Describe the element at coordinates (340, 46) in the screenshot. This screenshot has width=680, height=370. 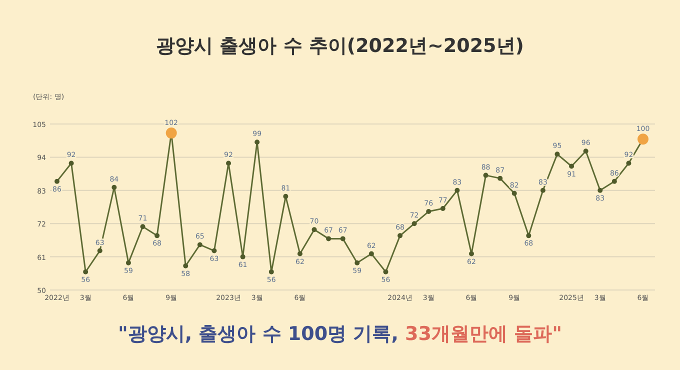
I see `chart-title: 광양시 출생아 수 추이(2022년~2025년)` at that location.